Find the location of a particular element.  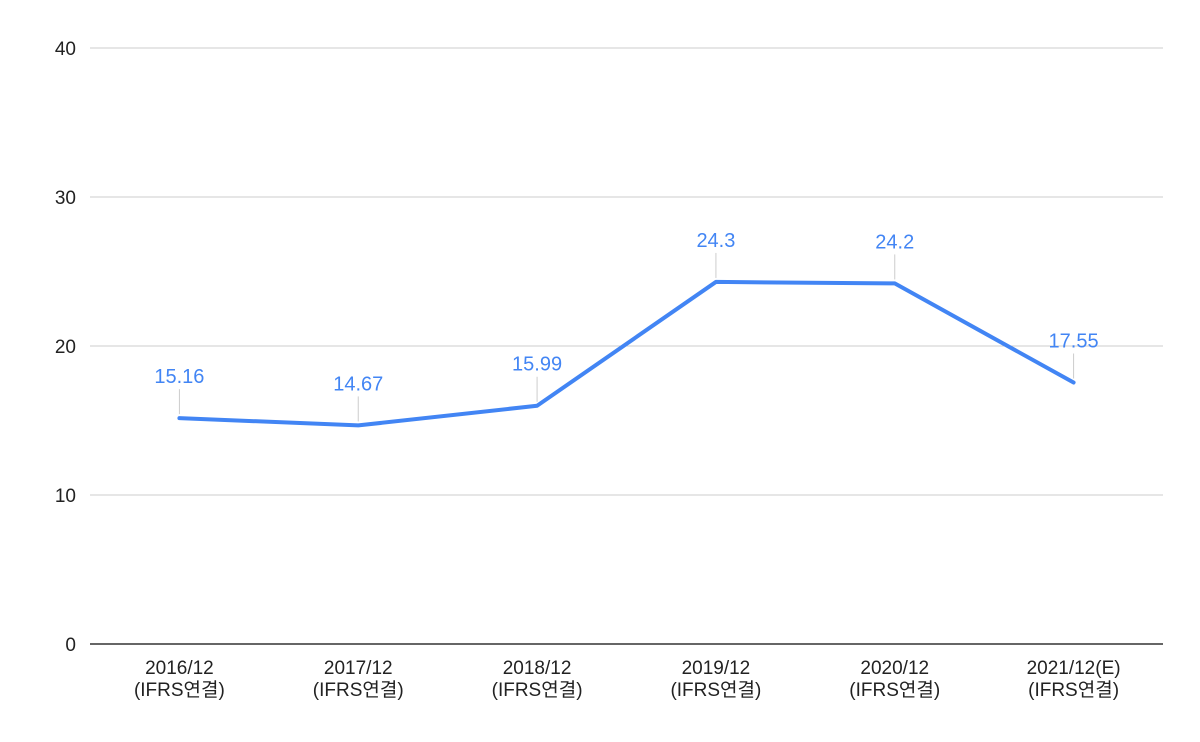

y-tick-label-30: 30 is located at coordinates (65, 198).